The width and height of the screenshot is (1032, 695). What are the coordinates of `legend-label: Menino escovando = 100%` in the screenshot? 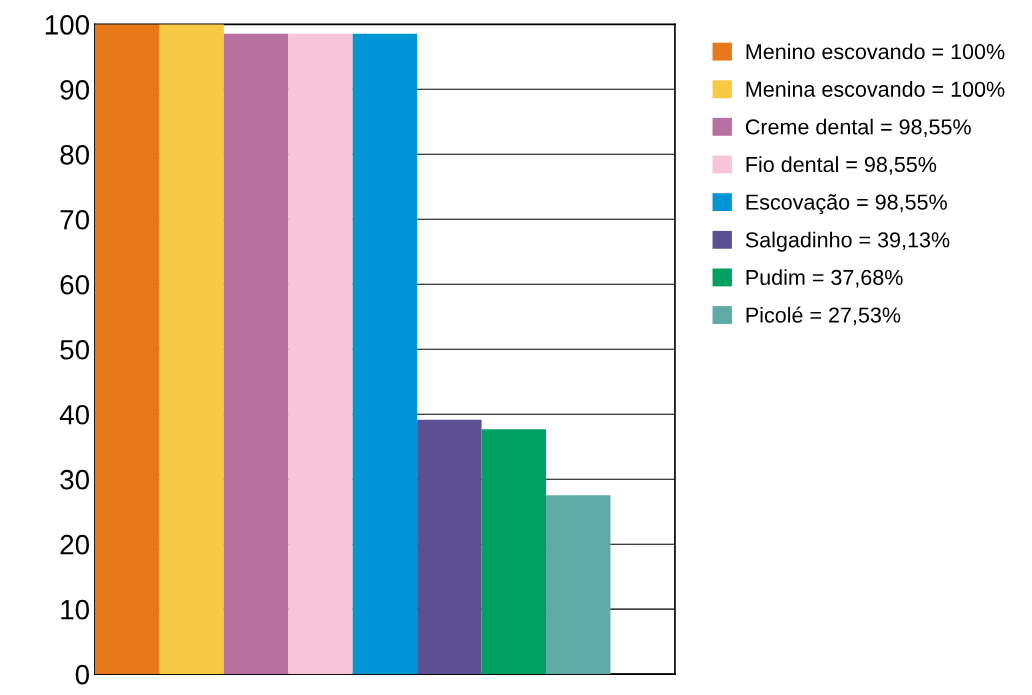 It's located at (875, 51).